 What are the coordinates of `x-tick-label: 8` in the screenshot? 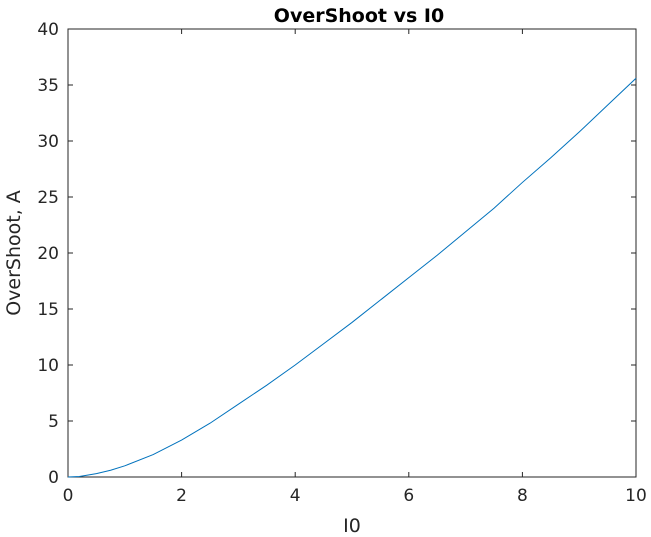 It's located at (522, 496).